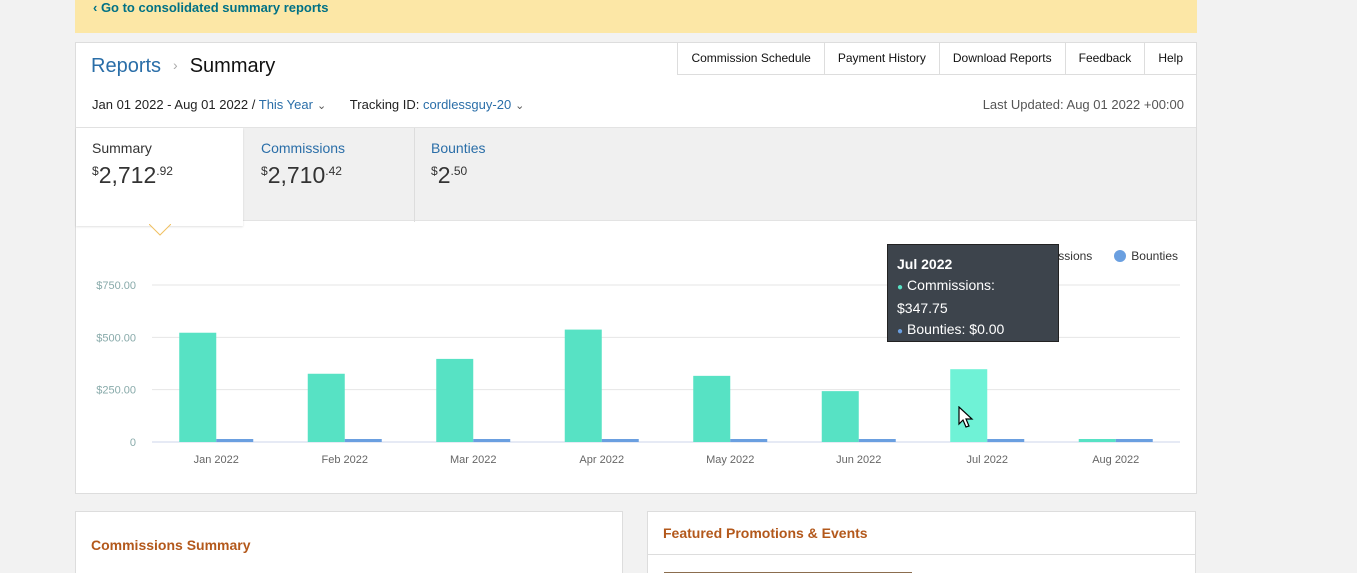 Image resolution: width=1357 pixels, height=573 pixels. I want to click on page-title: Summary, so click(232, 66).